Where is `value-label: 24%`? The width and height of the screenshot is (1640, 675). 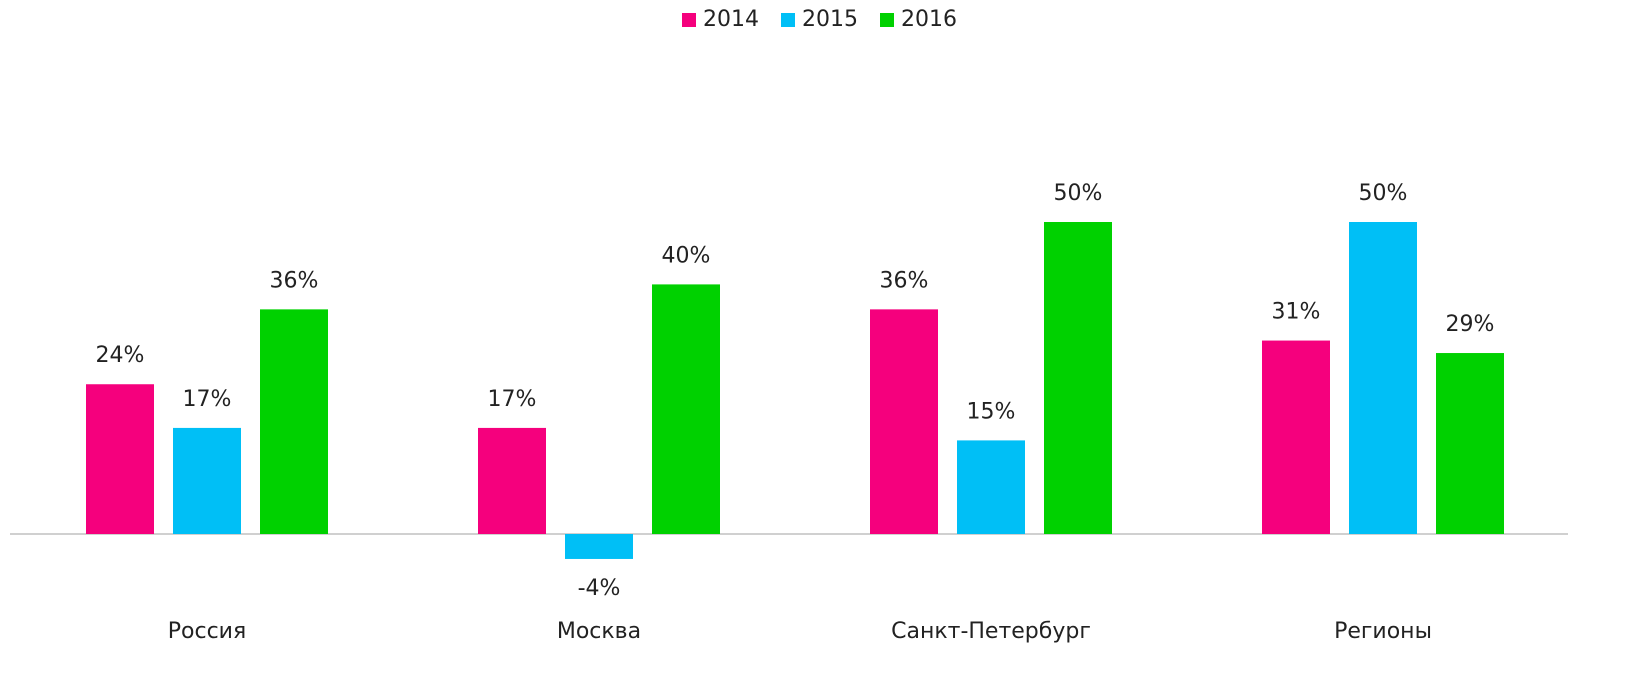
value-label: 24% is located at coordinates (120, 355).